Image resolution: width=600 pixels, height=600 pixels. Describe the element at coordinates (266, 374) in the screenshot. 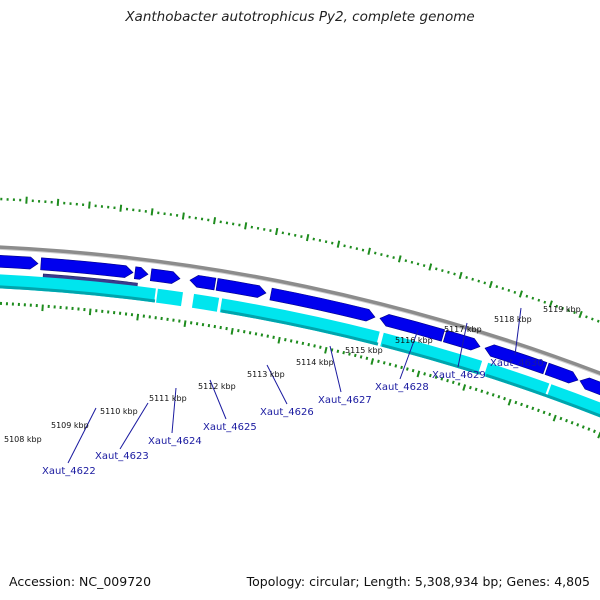

I see `kbp-label: 5113 kbp` at that location.